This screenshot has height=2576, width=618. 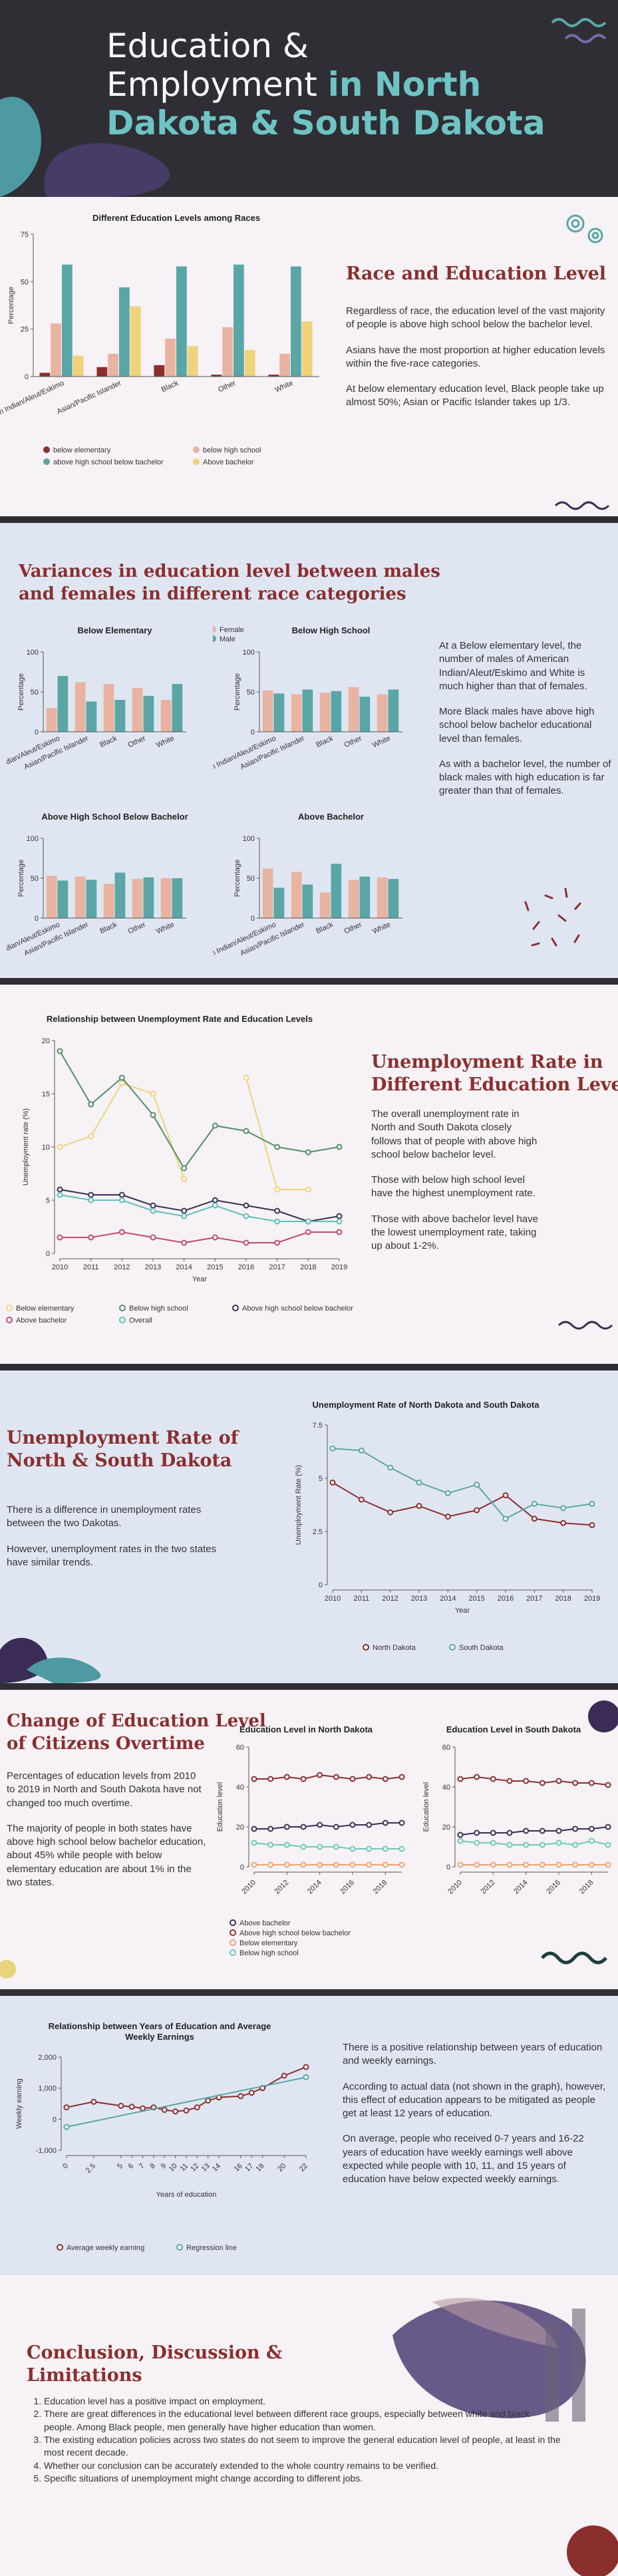 I want to click on y-axis-label: Percentage, so click(x=21, y=692).